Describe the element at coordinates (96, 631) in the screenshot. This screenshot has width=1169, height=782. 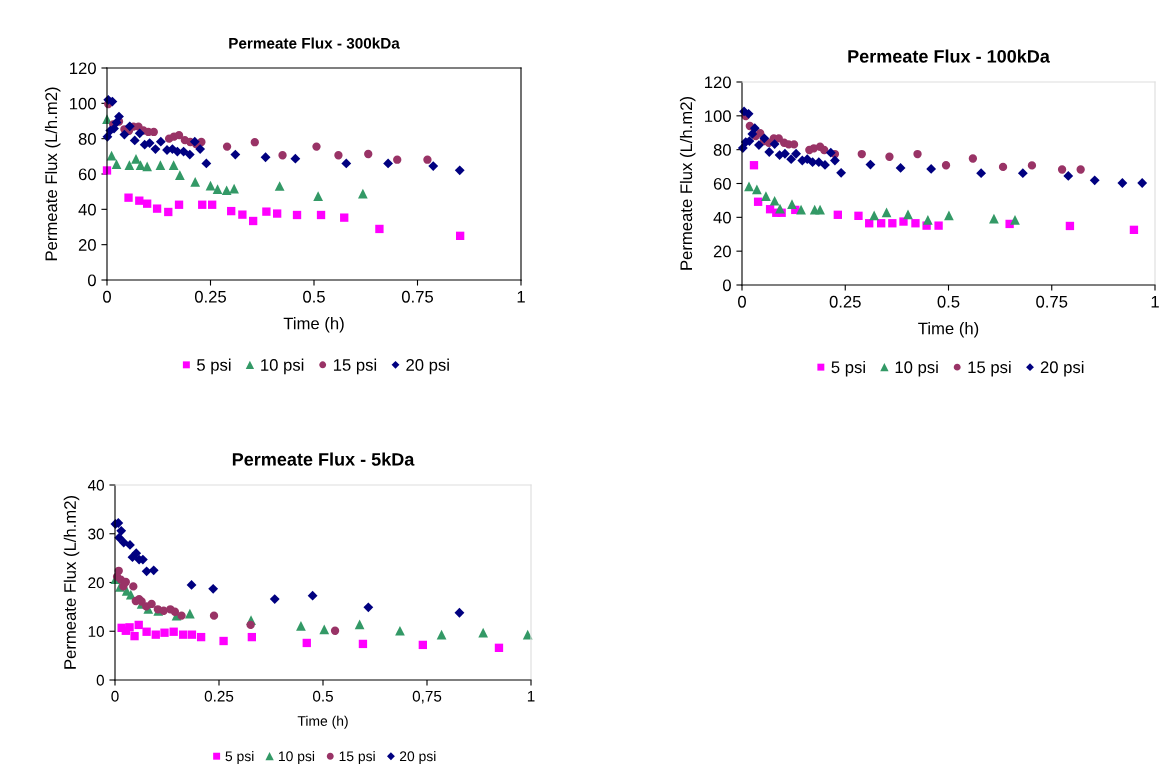
I see `y-tick-label: 10` at that location.